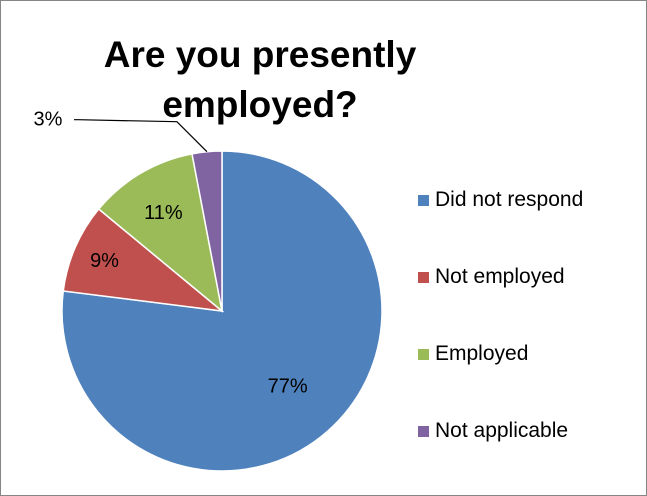  I want to click on data-label-employed: 11%, so click(163, 213).